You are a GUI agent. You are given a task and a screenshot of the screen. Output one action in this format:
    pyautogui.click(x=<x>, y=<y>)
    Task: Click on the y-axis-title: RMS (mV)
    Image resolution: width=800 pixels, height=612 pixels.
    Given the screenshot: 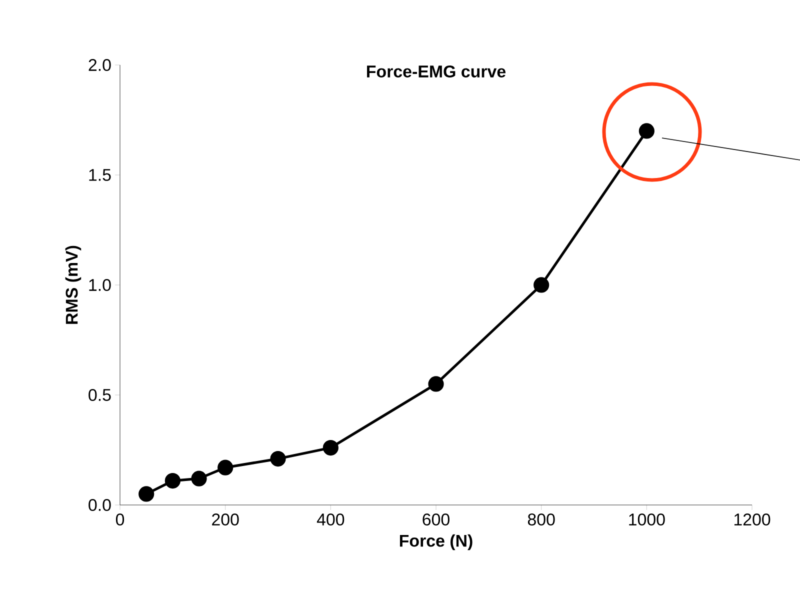 What is the action you would take?
    pyautogui.click(x=73, y=285)
    